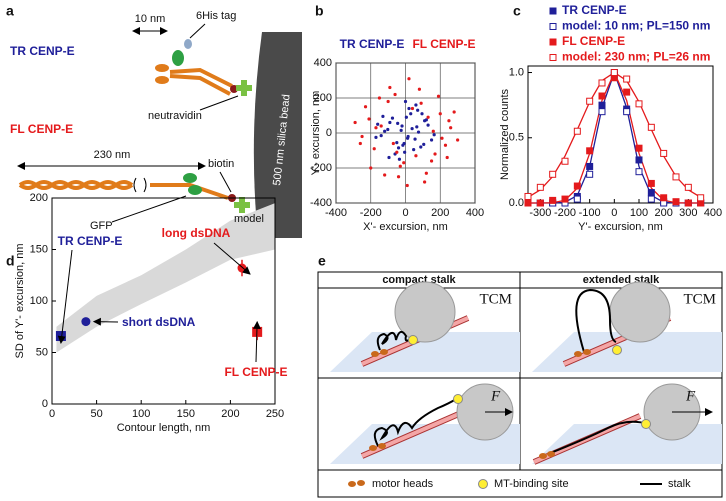  Describe the element at coordinates (39, 249) in the screenshot. I see `y-tick-label: 150` at that location.